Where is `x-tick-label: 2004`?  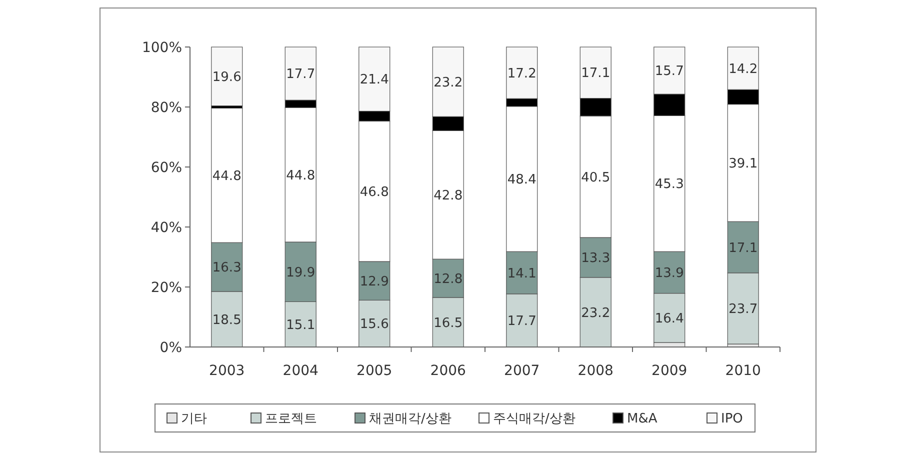
x-tick-label: 2004 is located at coordinates (300, 371).